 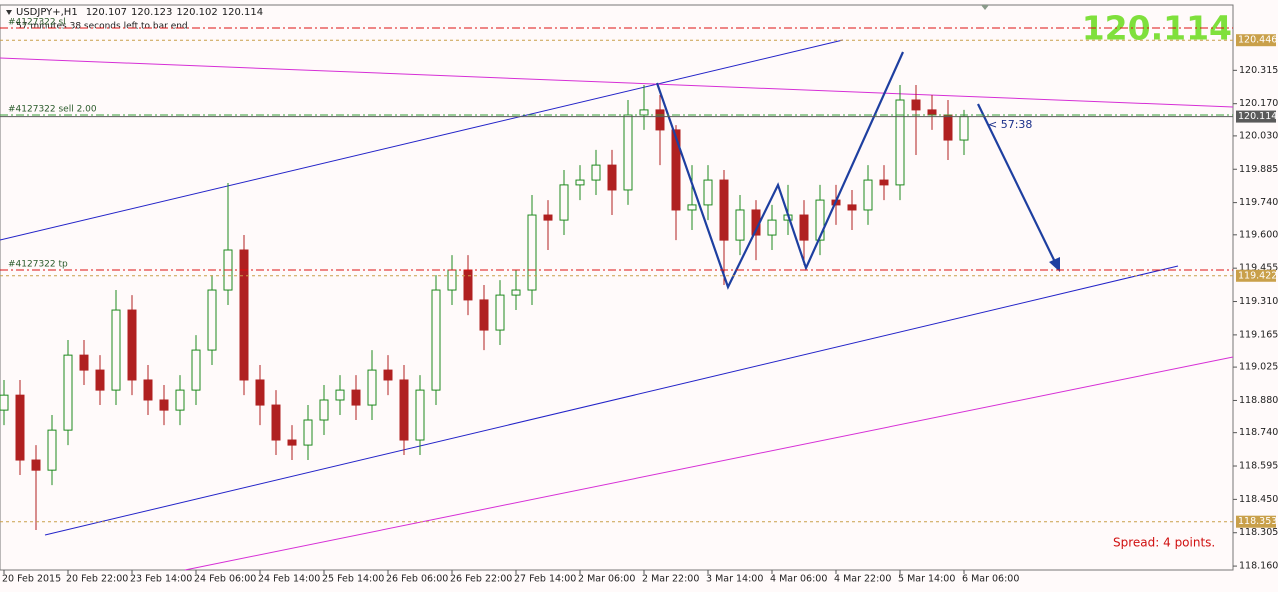 What do you see at coordinates (151, 12) in the screenshot?
I see `high-price: 120.123` at bounding box center [151, 12].